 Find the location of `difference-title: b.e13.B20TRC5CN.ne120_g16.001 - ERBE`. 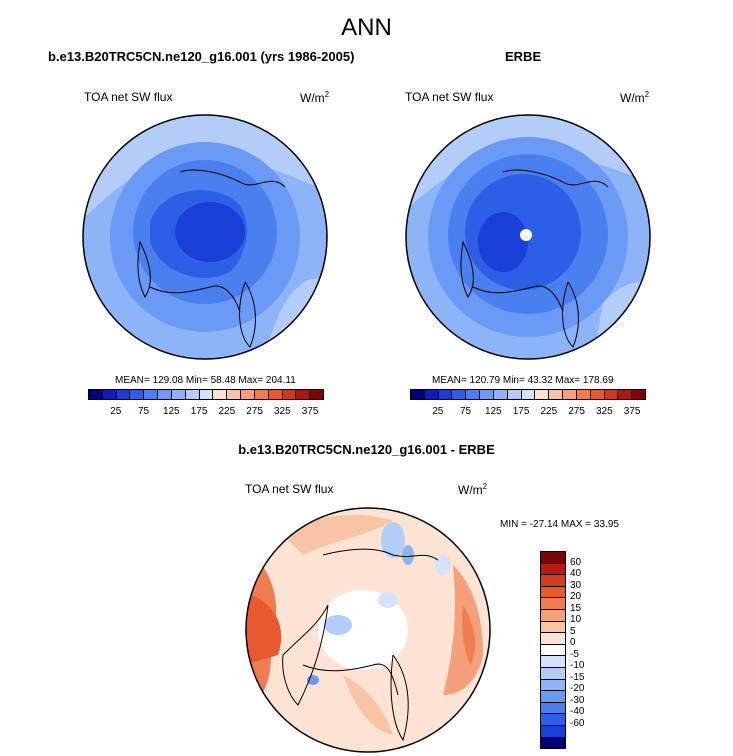

difference-title: b.e13.B20TRC5CN.ne120_g16.001 - ERBE is located at coordinates (366, 449).